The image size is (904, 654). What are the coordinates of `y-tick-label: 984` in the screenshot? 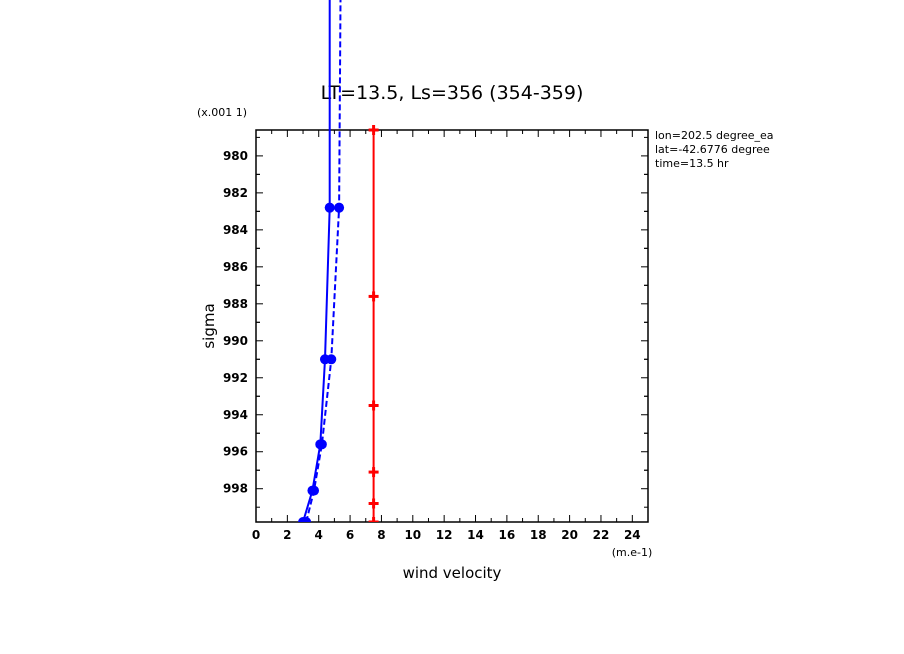 It's located at (235, 230).